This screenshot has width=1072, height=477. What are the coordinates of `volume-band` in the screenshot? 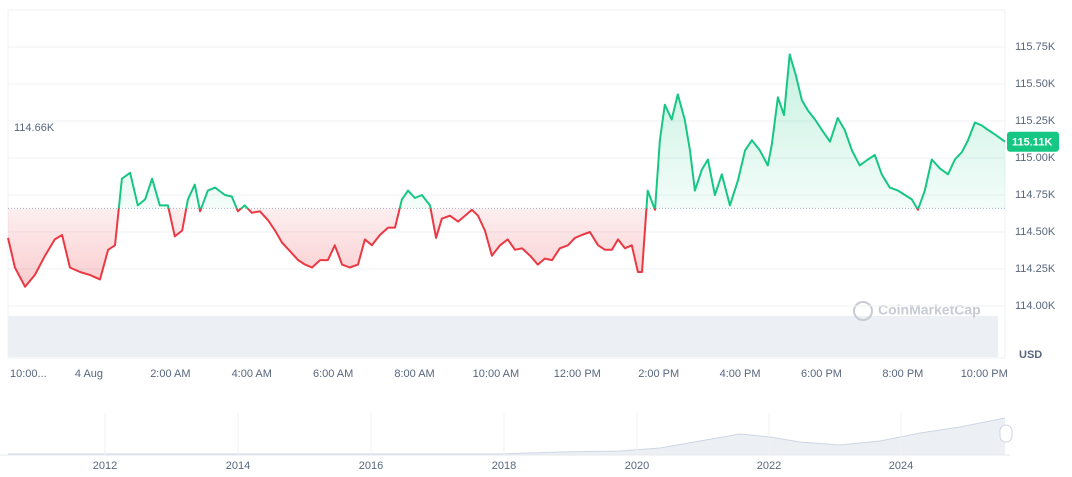 It's located at (503, 336).